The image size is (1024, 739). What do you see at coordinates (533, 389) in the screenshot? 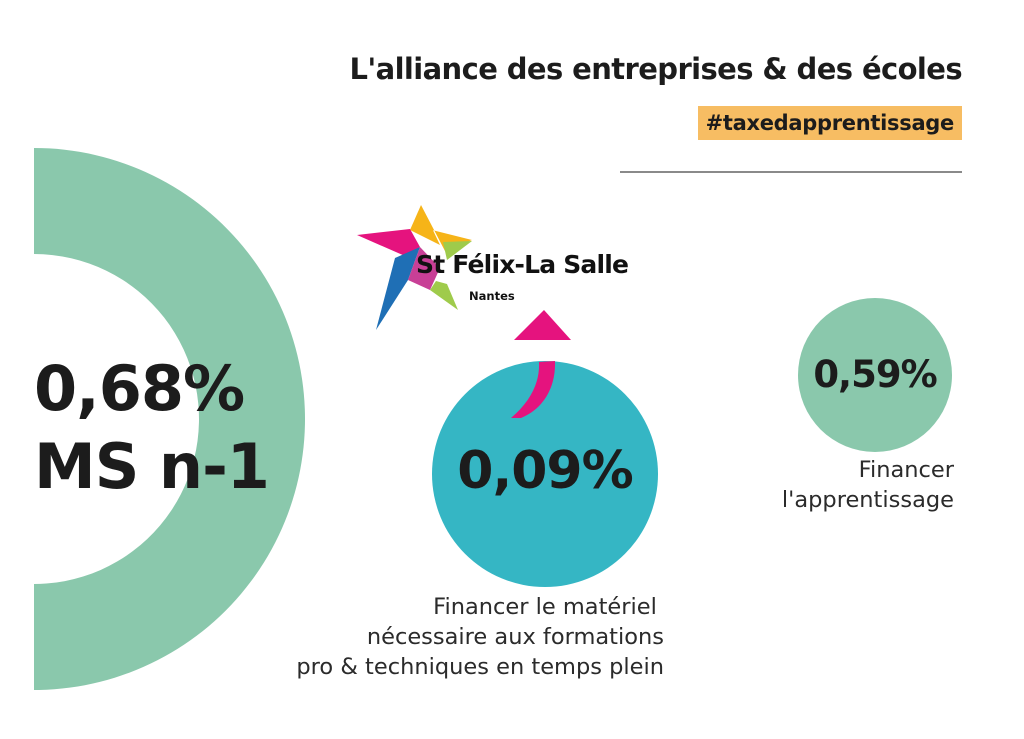
I see `arrow-shaft` at bounding box center [533, 389].